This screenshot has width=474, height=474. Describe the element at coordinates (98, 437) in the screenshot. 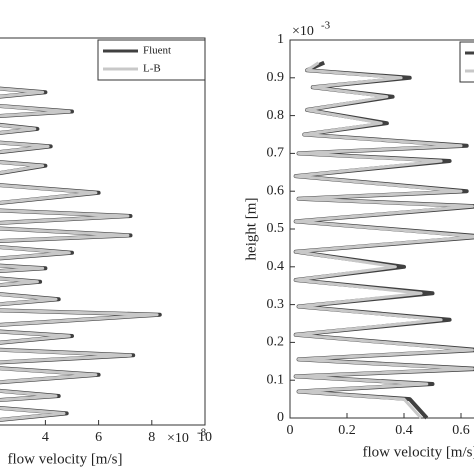

I see `x-tick-label: 6` at that location.